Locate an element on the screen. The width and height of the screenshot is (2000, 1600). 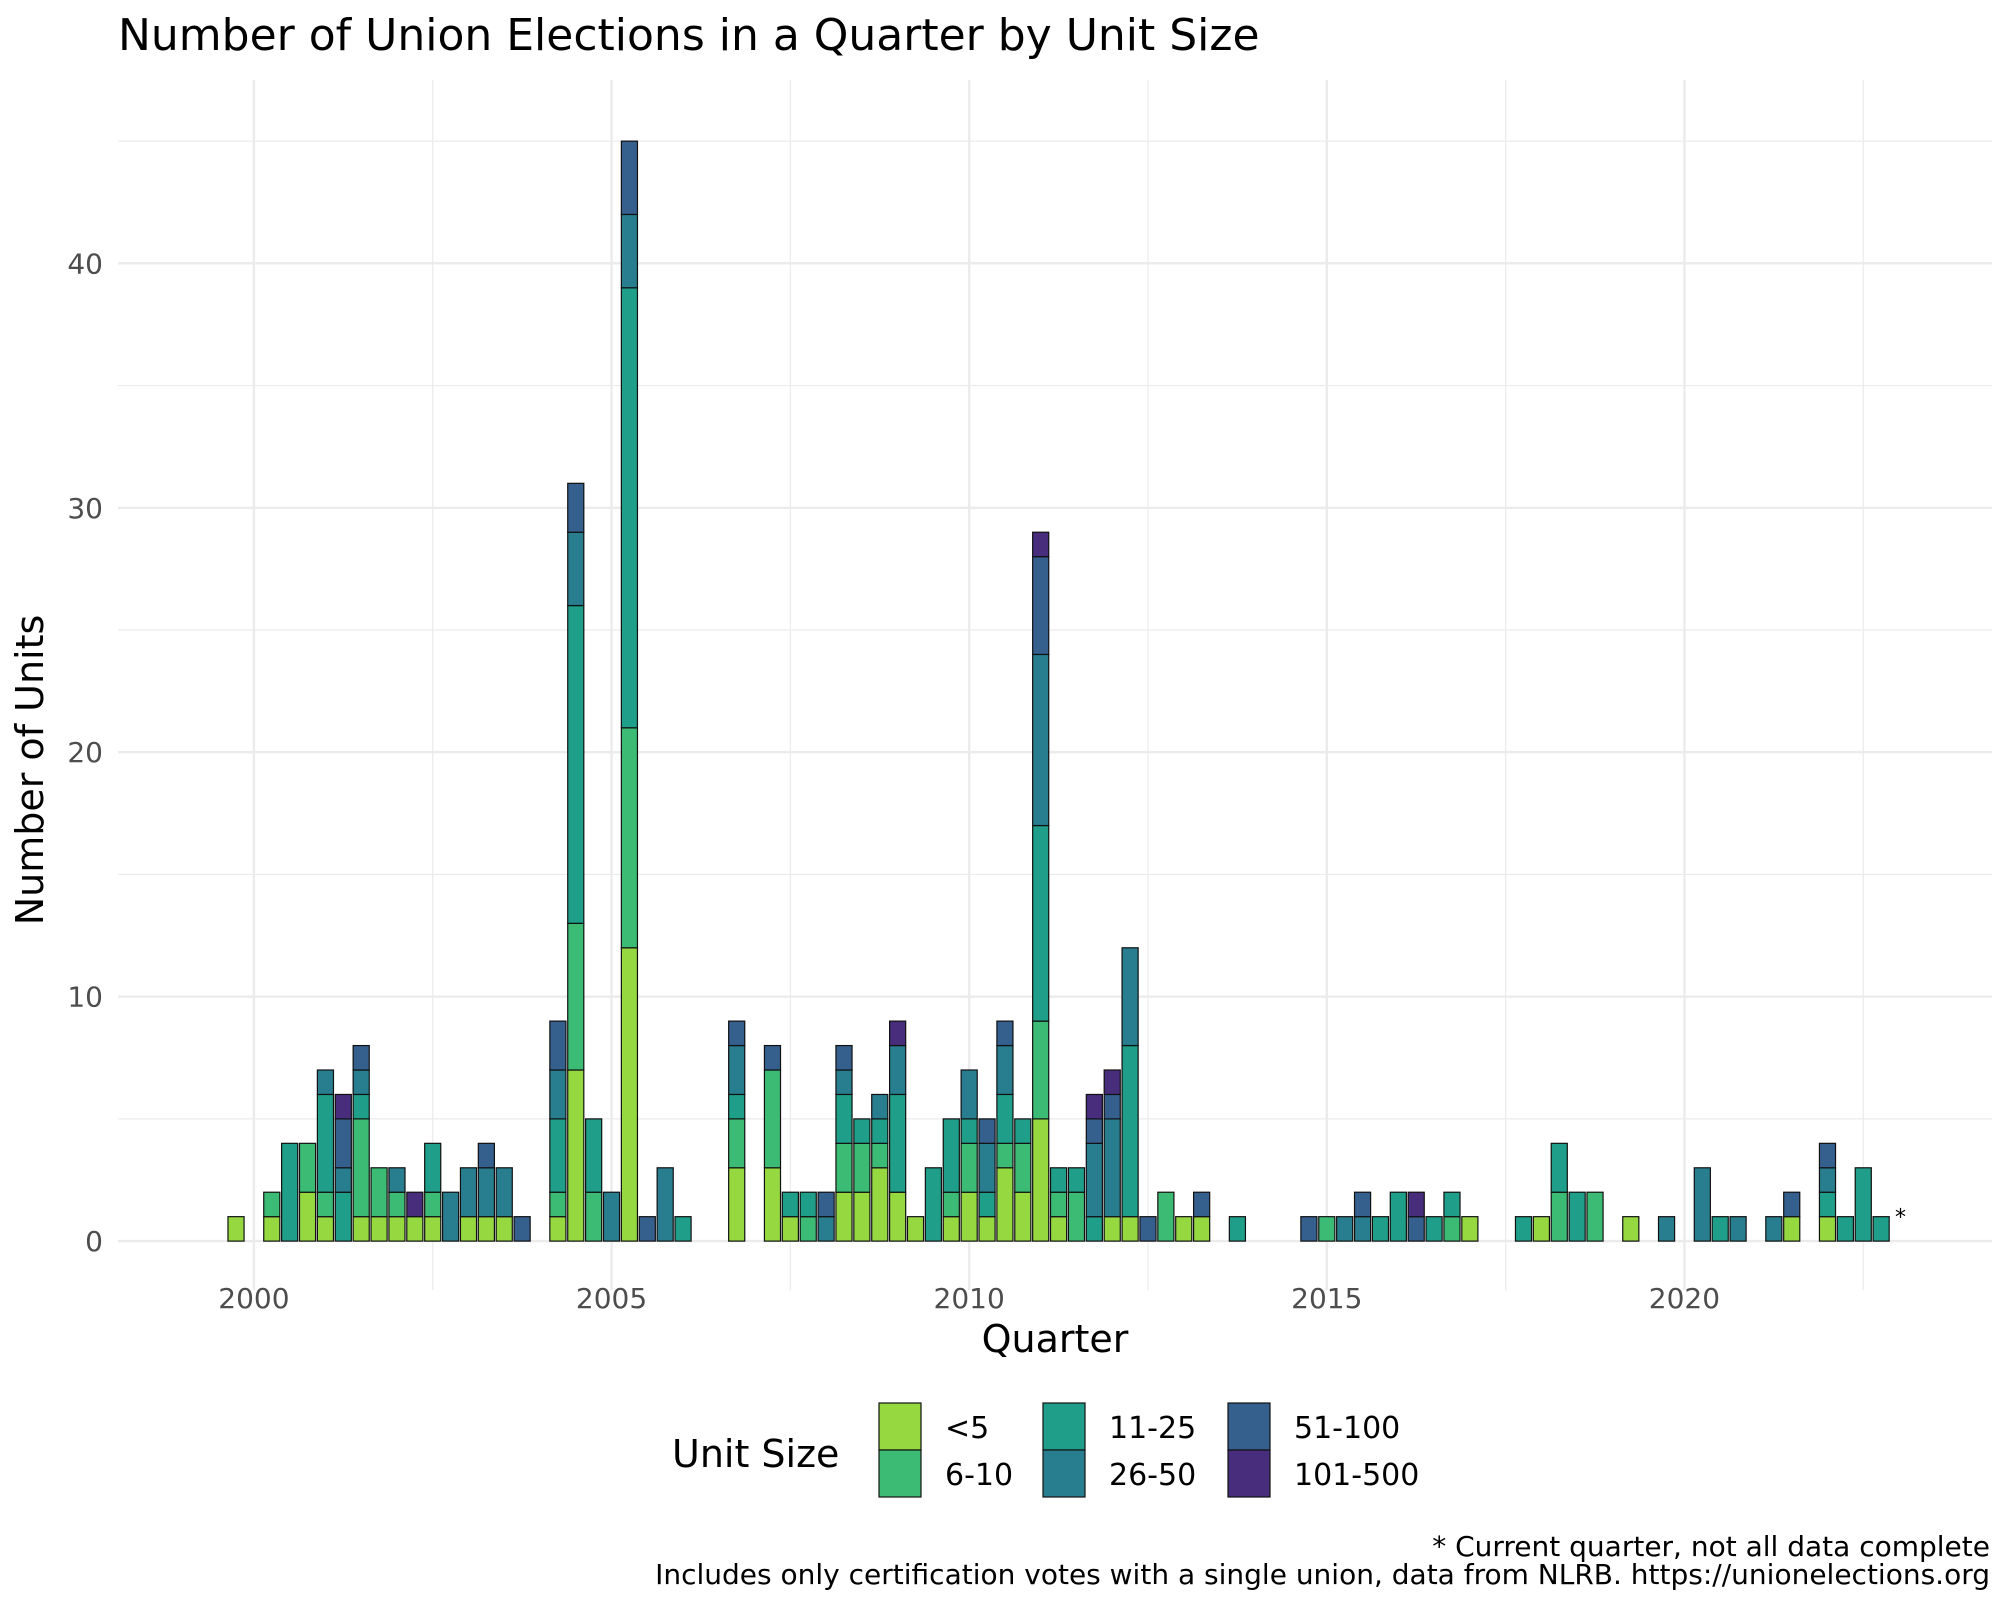
x-tick-label: 2000 is located at coordinates (253, 1298).